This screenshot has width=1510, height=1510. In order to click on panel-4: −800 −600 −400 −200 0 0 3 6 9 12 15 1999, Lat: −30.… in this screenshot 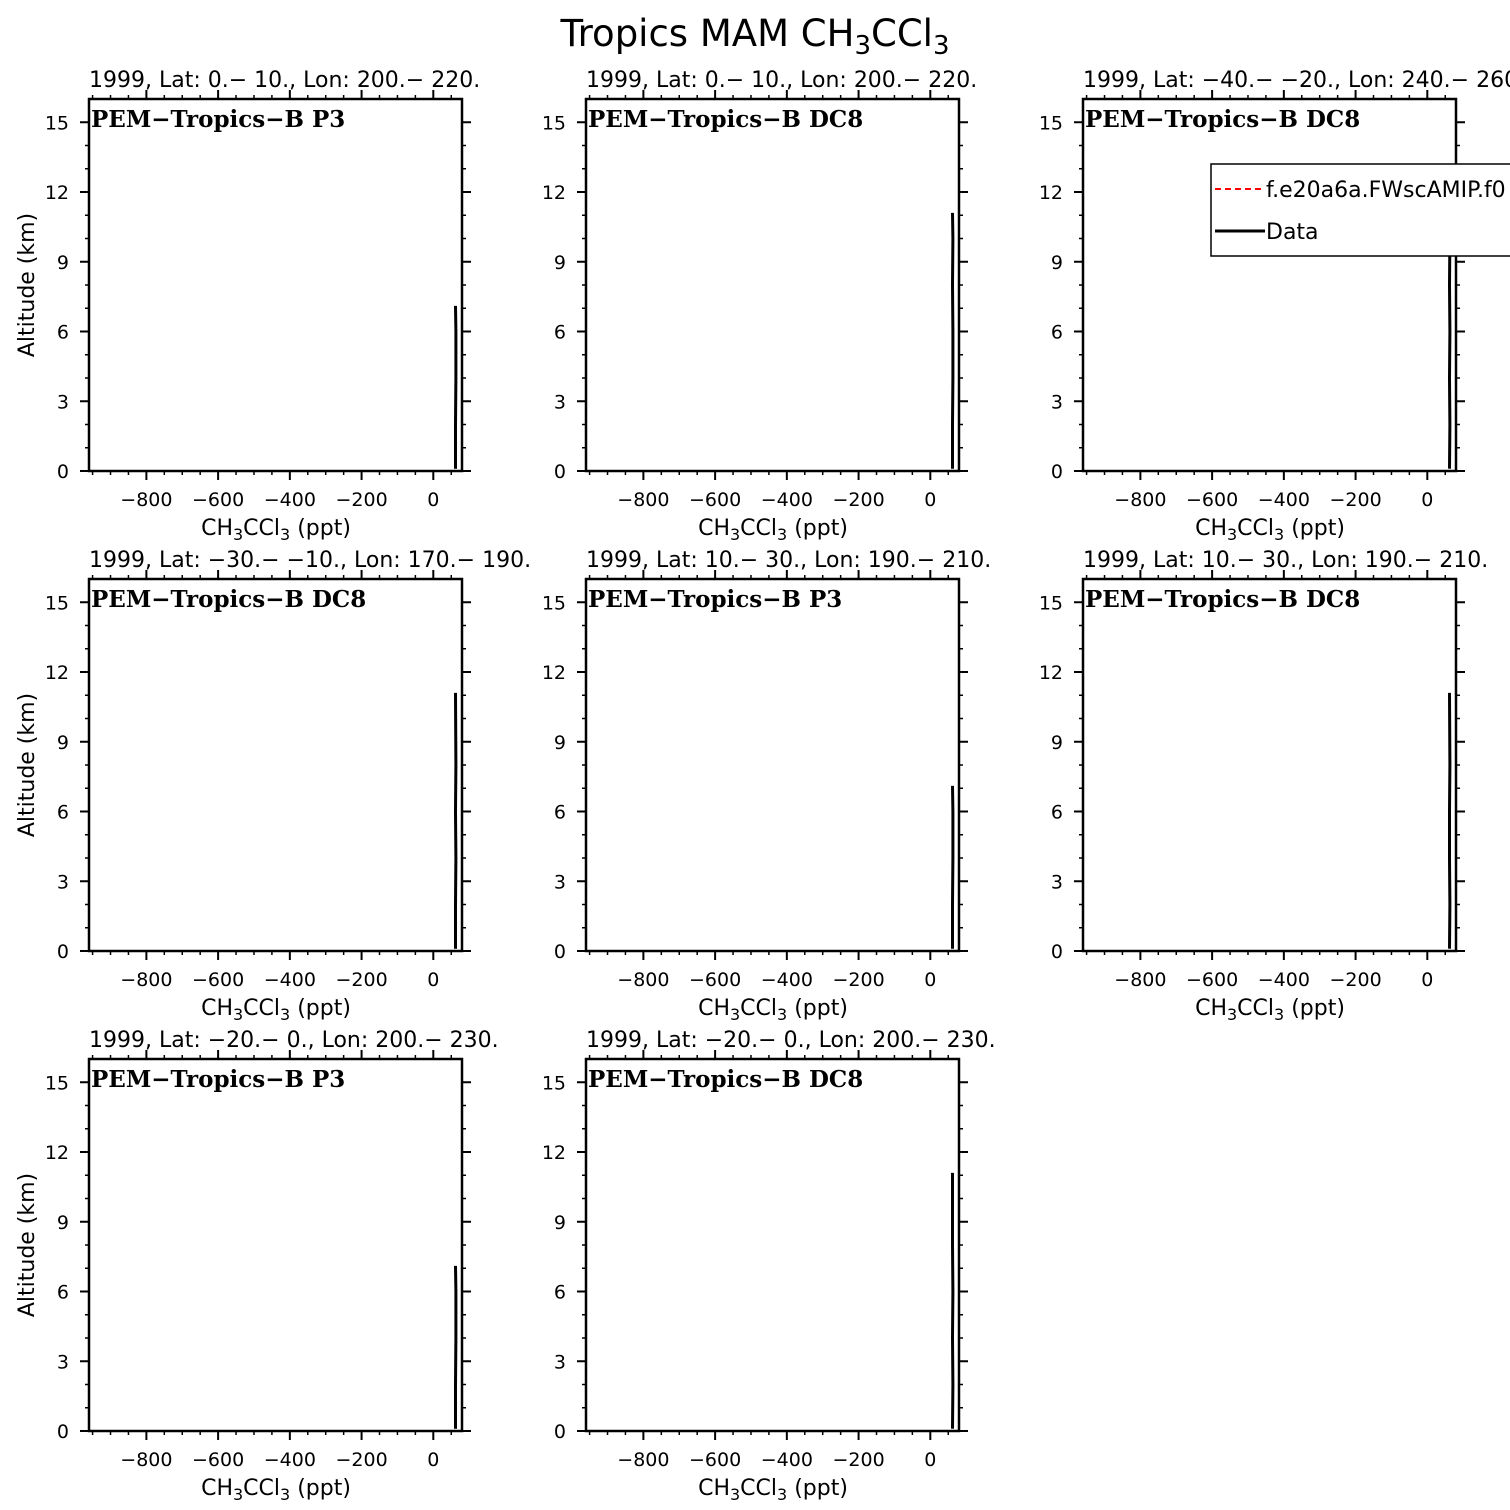, I will do `click(273, 786)`.